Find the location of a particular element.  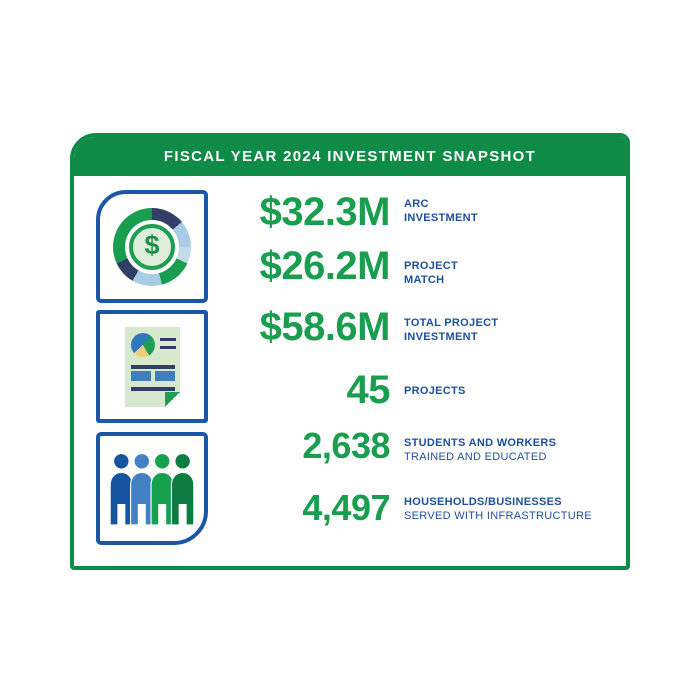

stat-label-line1: HOUSEHOLDS/BUSINESSES is located at coordinates (483, 502).